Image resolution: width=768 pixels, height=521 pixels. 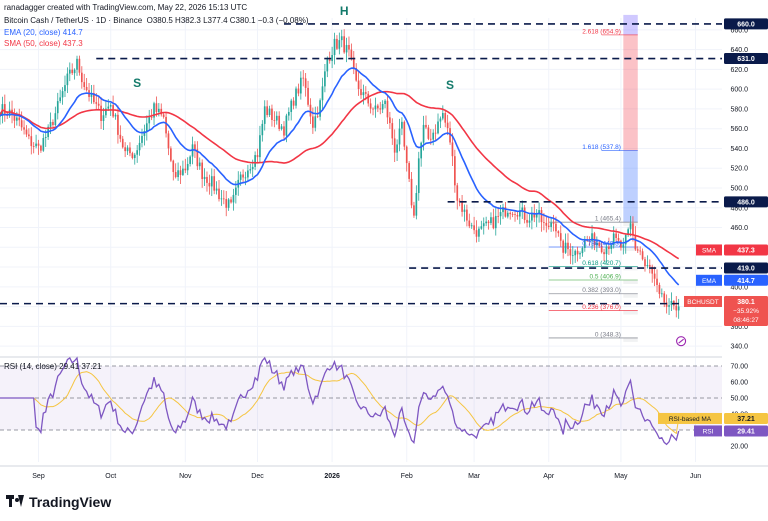 What do you see at coordinates (549, 476) in the screenshot?
I see `time-tick-label: Apr` at bounding box center [549, 476].